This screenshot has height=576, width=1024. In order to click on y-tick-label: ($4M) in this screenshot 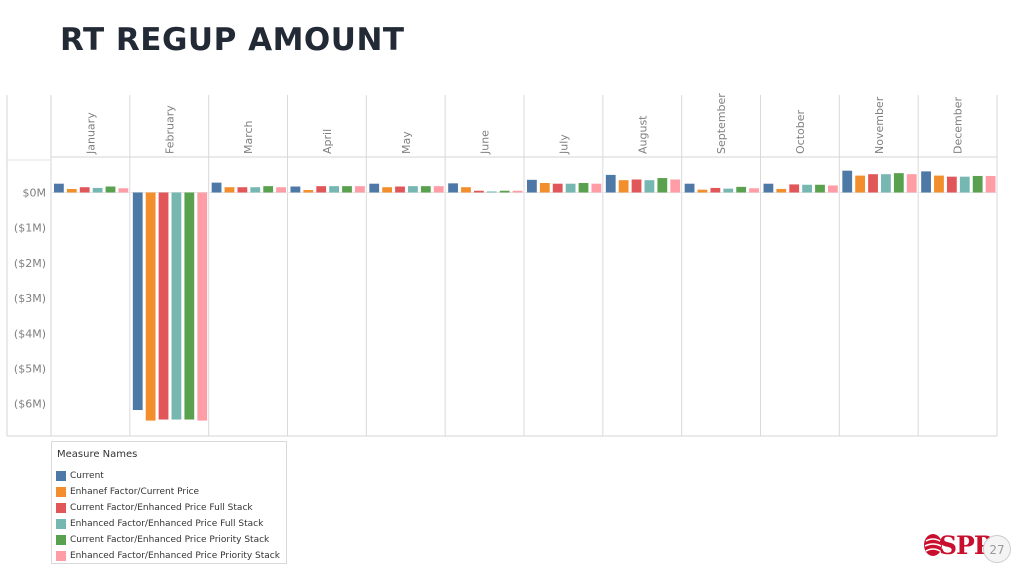, I will do `click(30, 333)`.